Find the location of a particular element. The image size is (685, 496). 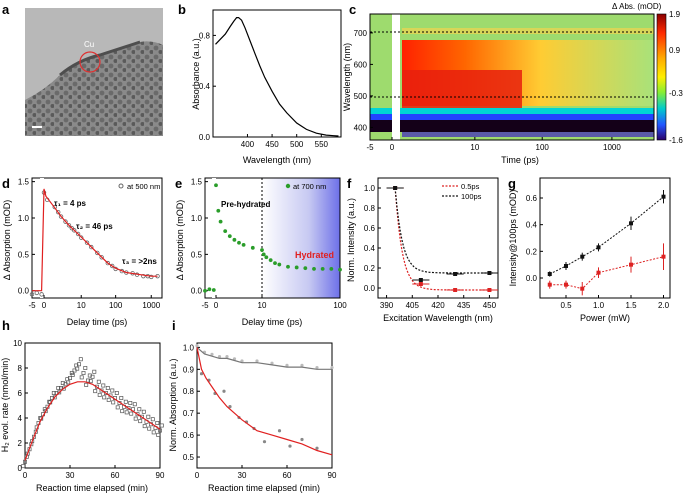

legend-100ps: 100ps is located at coordinates (471, 196).